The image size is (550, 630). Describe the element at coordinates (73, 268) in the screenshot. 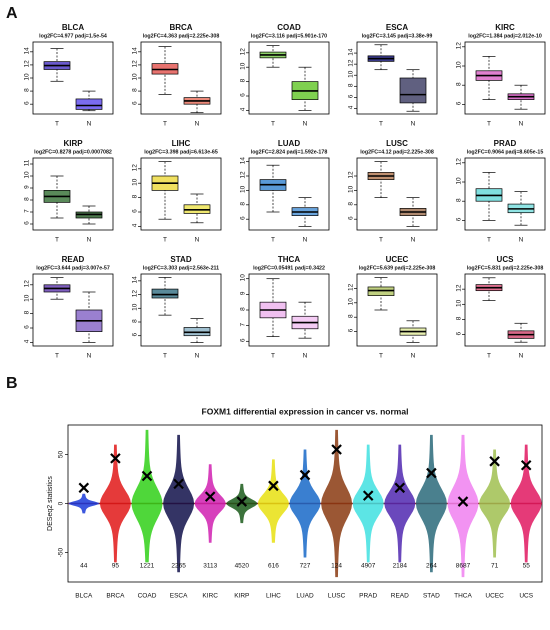

I see `panel-subtitle: log2FC=3.644 padj=3.007e-57` at that location.